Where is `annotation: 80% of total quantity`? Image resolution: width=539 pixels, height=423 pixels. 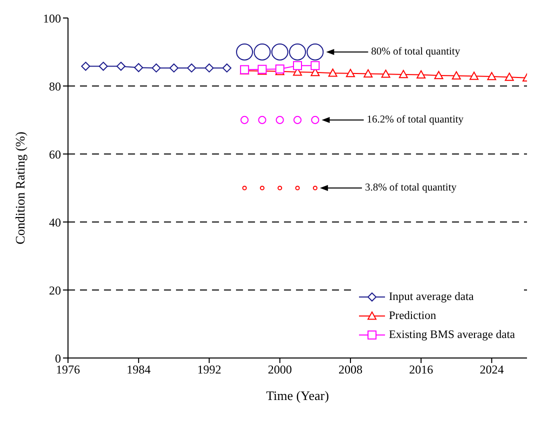 annotation: 80% of total quantity is located at coordinates (416, 52).